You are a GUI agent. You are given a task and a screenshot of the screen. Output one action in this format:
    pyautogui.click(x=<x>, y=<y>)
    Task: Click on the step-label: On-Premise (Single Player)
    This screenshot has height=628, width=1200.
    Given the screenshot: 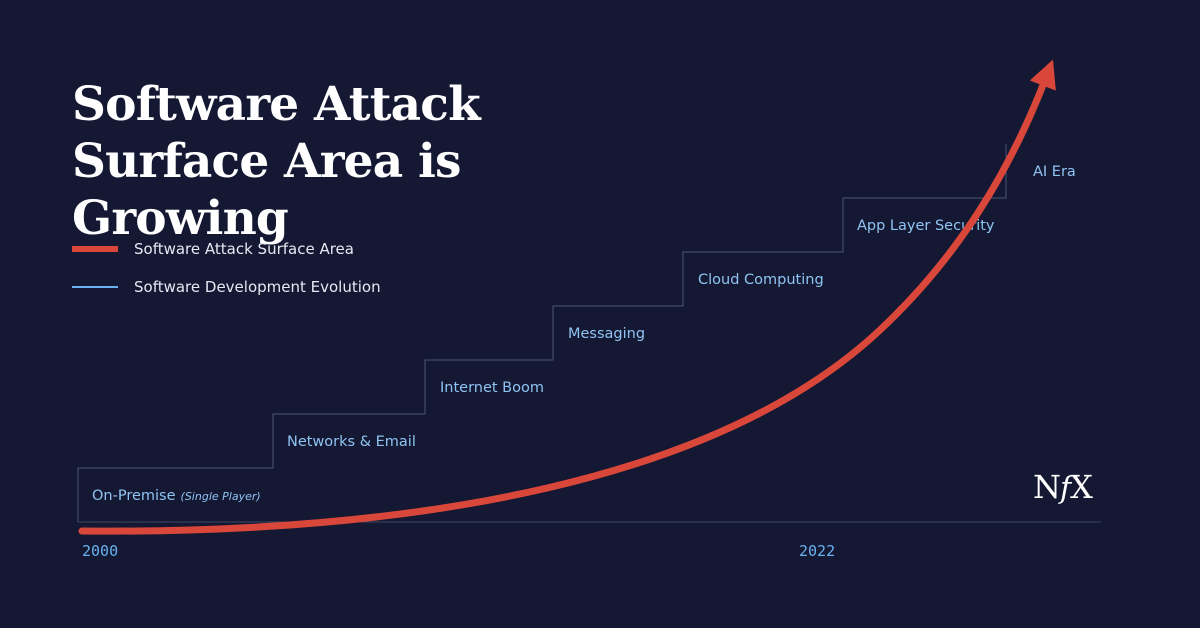 What is the action you would take?
    pyautogui.click(x=176, y=496)
    